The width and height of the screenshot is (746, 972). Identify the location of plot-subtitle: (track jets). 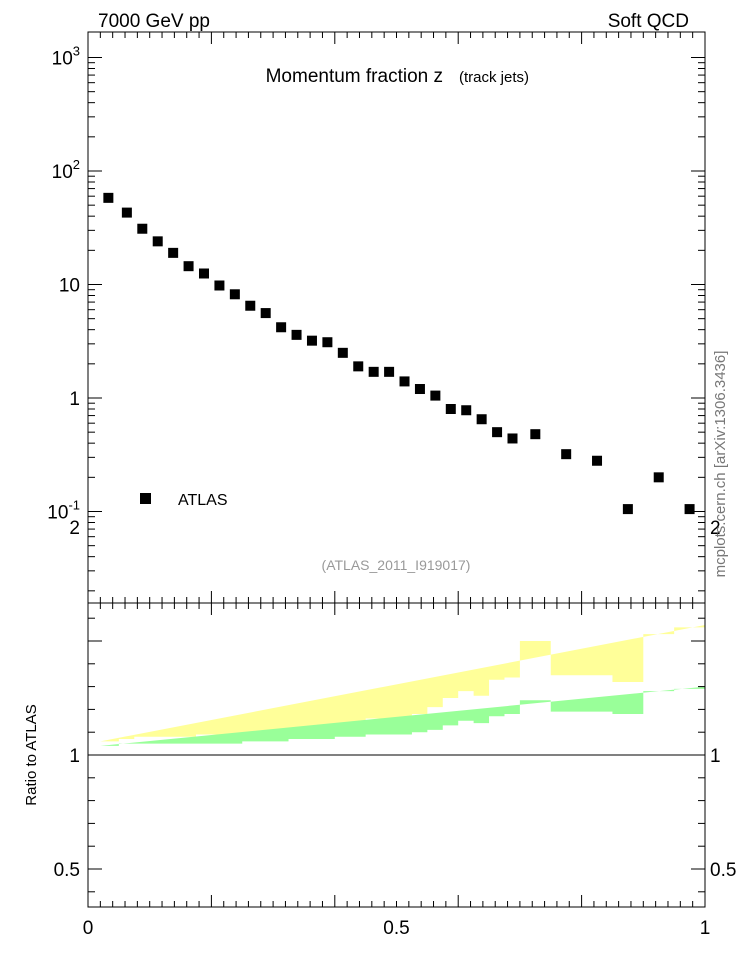
(494, 77).